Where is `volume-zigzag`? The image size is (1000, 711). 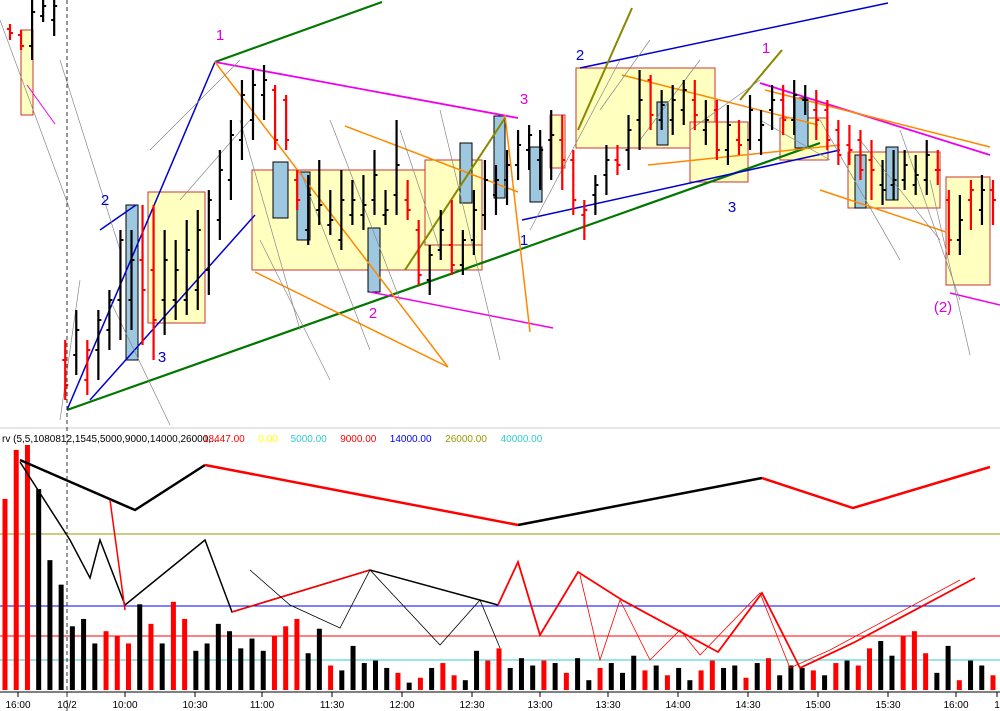
volume-zigzag is located at coordinates (301, 591).